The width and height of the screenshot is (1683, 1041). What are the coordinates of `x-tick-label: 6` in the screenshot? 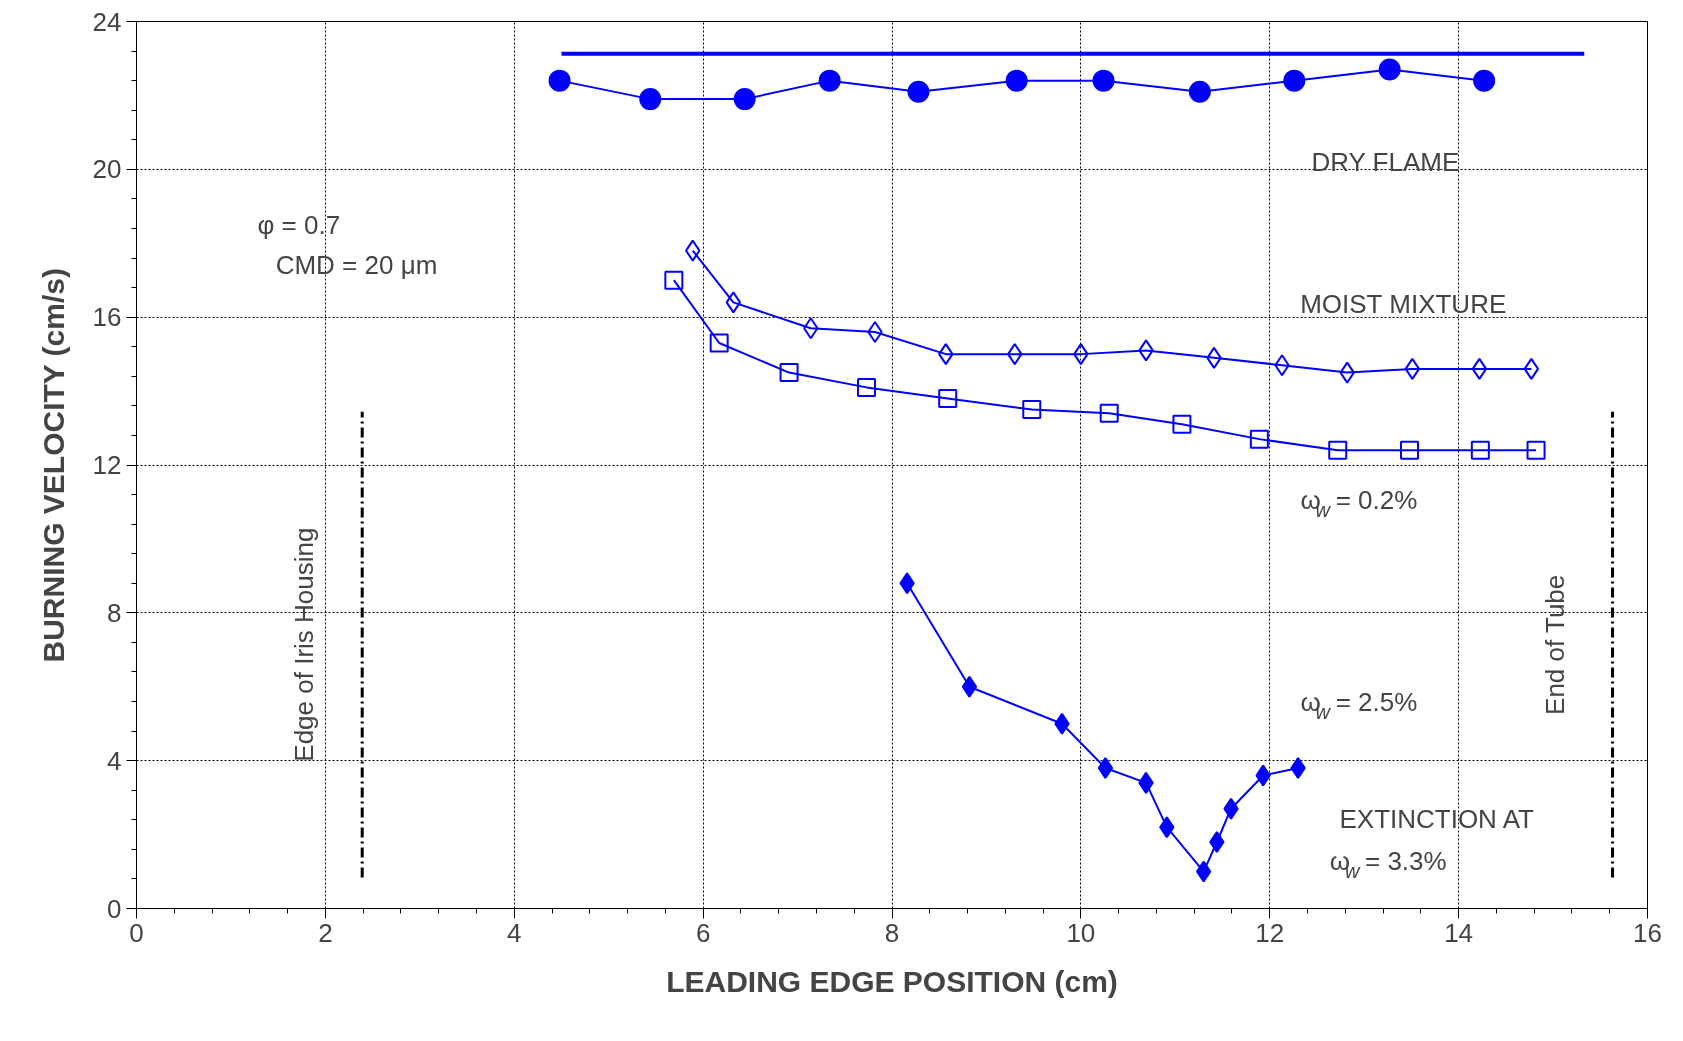 It's located at (703, 932).